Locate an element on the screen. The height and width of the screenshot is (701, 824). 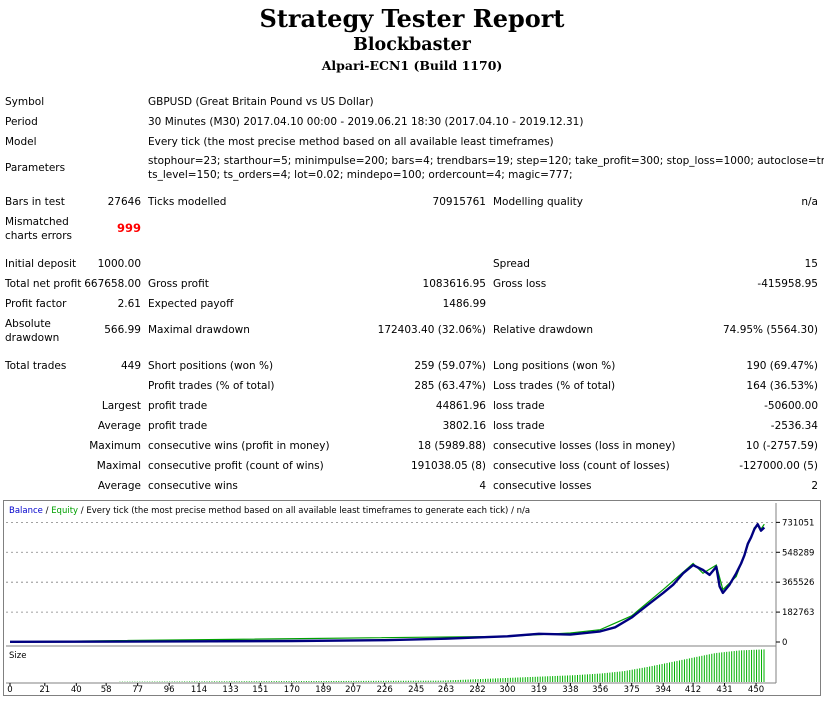
x-tick-label: 58 is located at coordinates (106, 690).